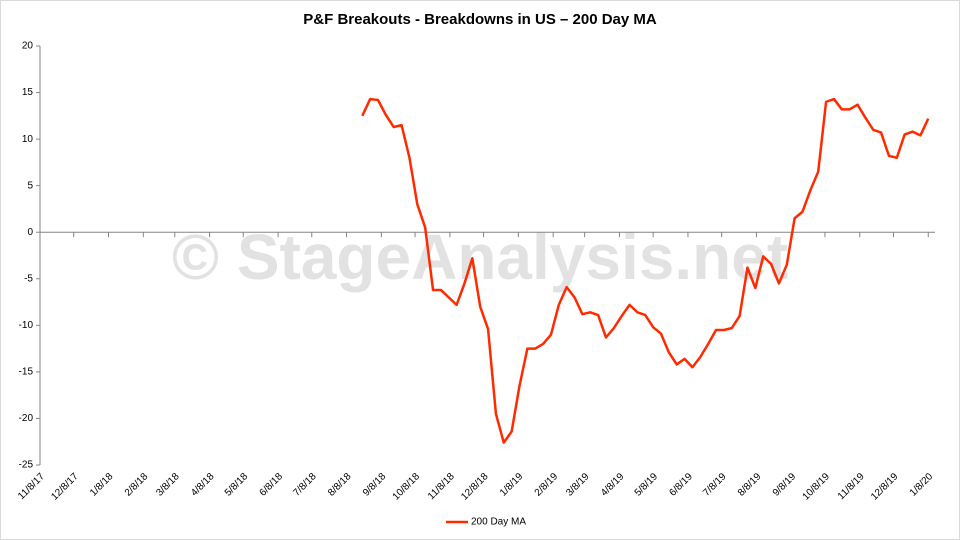 This screenshot has width=960, height=540. What do you see at coordinates (480, 257) in the screenshot?
I see `watermark: © StageAnalysis.net` at bounding box center [480, 257].